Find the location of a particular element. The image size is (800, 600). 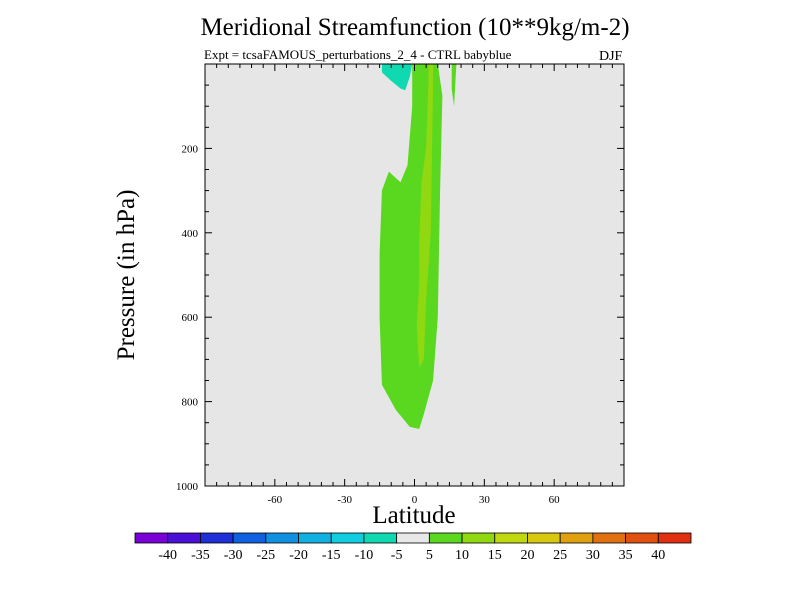

colorbar-label: 30 is located at coordinates (593, 555).